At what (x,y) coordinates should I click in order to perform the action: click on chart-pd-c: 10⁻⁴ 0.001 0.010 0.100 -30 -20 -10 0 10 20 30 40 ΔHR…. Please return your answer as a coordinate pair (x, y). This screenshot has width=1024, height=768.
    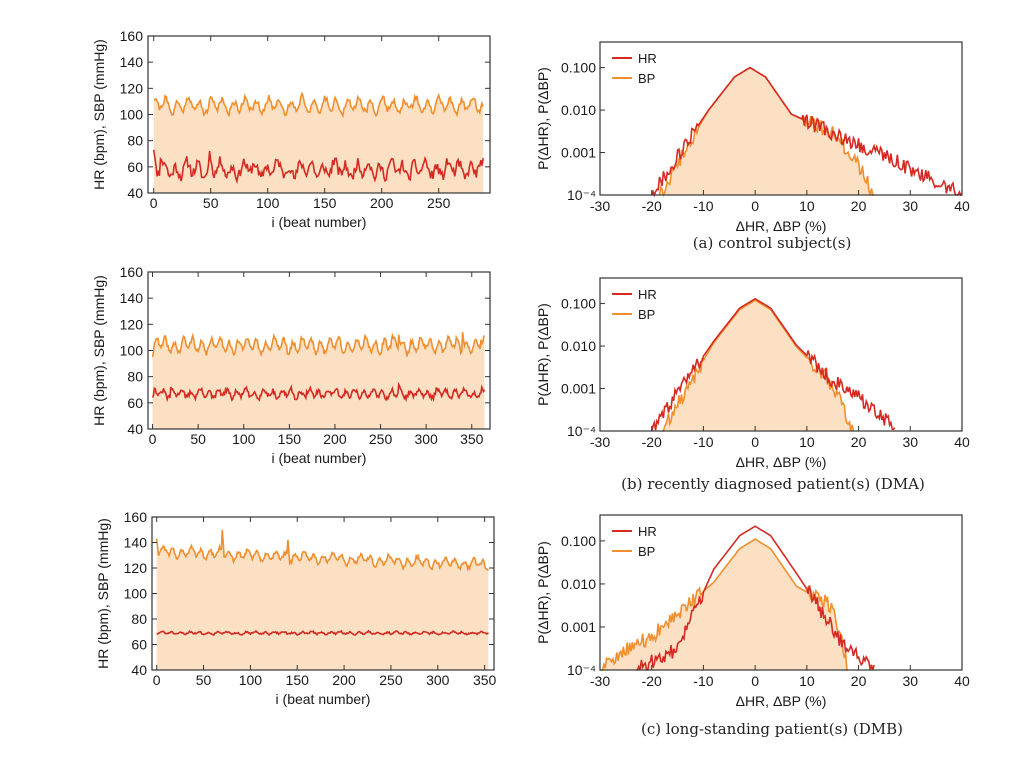
    Looking at the image, I should click on (752, 611).